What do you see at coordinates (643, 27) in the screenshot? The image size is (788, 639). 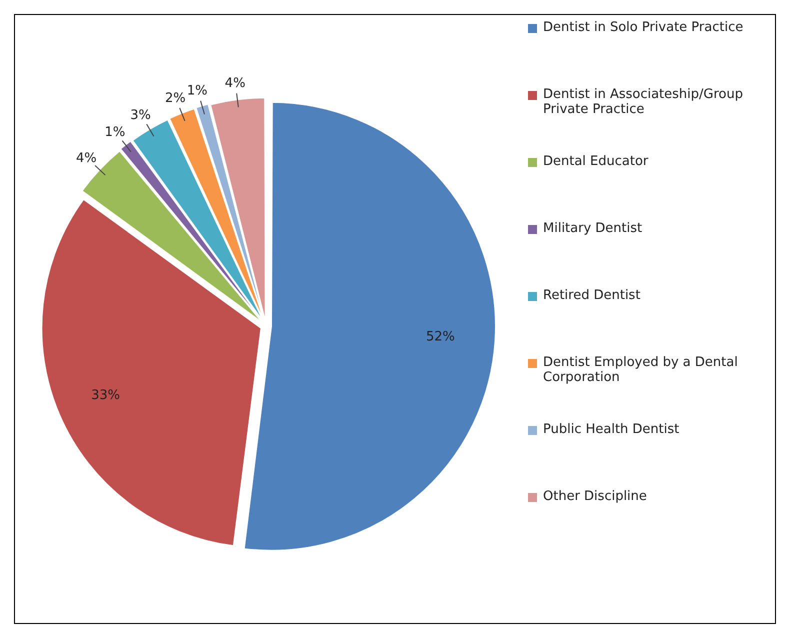 I see `legend-label: Dentist in Solo Private Practice` at bounding box center [643, 27].